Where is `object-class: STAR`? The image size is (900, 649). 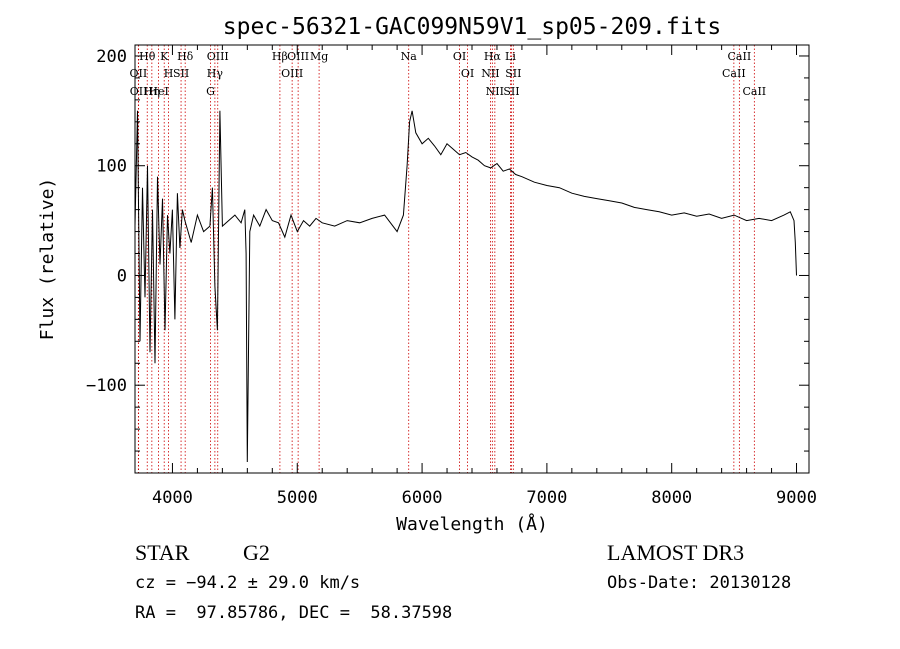
object-class: STAR is located at coordinates (162, 552).